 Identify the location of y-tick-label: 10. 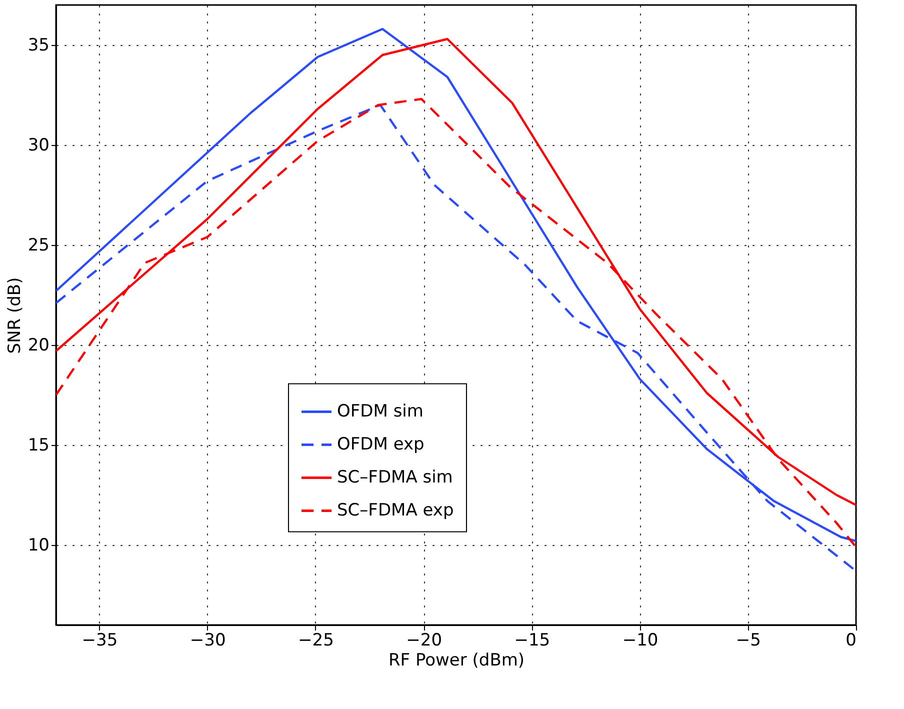
(39, 546).